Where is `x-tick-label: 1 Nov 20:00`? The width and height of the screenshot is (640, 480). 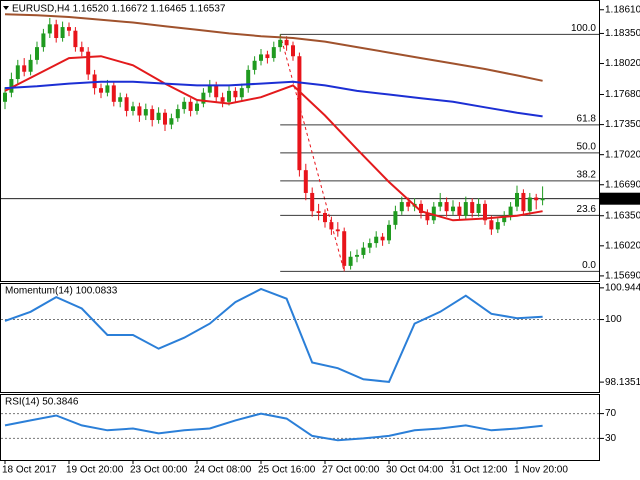
x-tick-label: 1 Nov 20:00 is located at coordinates (541, 470).